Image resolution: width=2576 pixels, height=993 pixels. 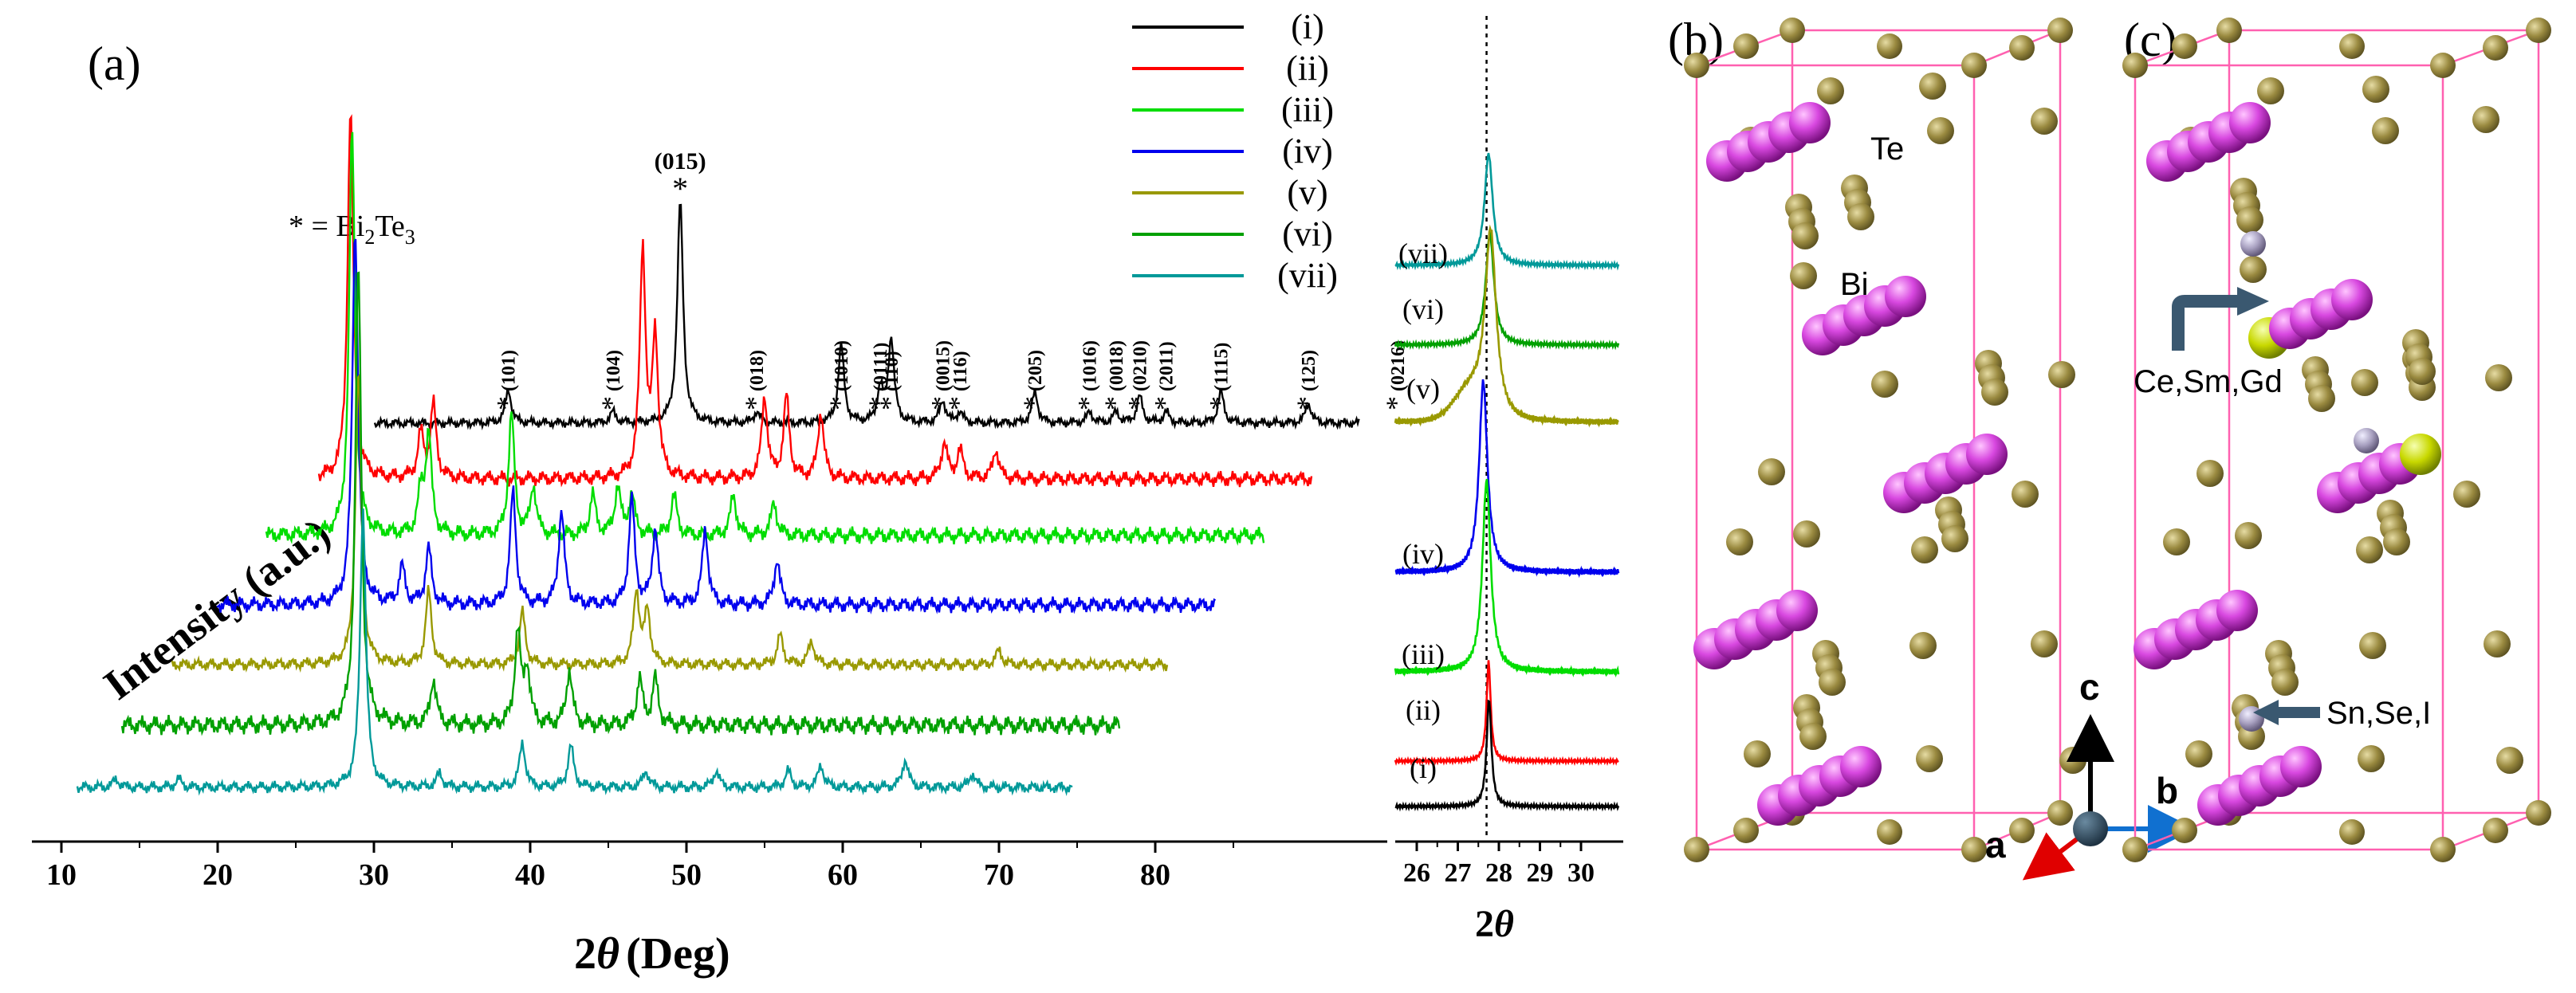 What do you see at coordinates (585, 954) in the screenshot?
I see `x-axis-label-two: 2` at bounding box center [585, 954].